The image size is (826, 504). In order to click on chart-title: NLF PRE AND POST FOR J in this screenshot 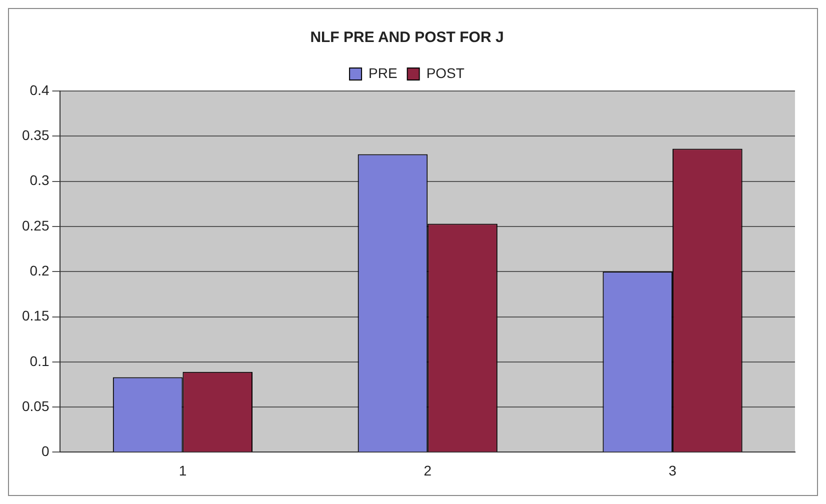, I will do `click(407, 37)`.